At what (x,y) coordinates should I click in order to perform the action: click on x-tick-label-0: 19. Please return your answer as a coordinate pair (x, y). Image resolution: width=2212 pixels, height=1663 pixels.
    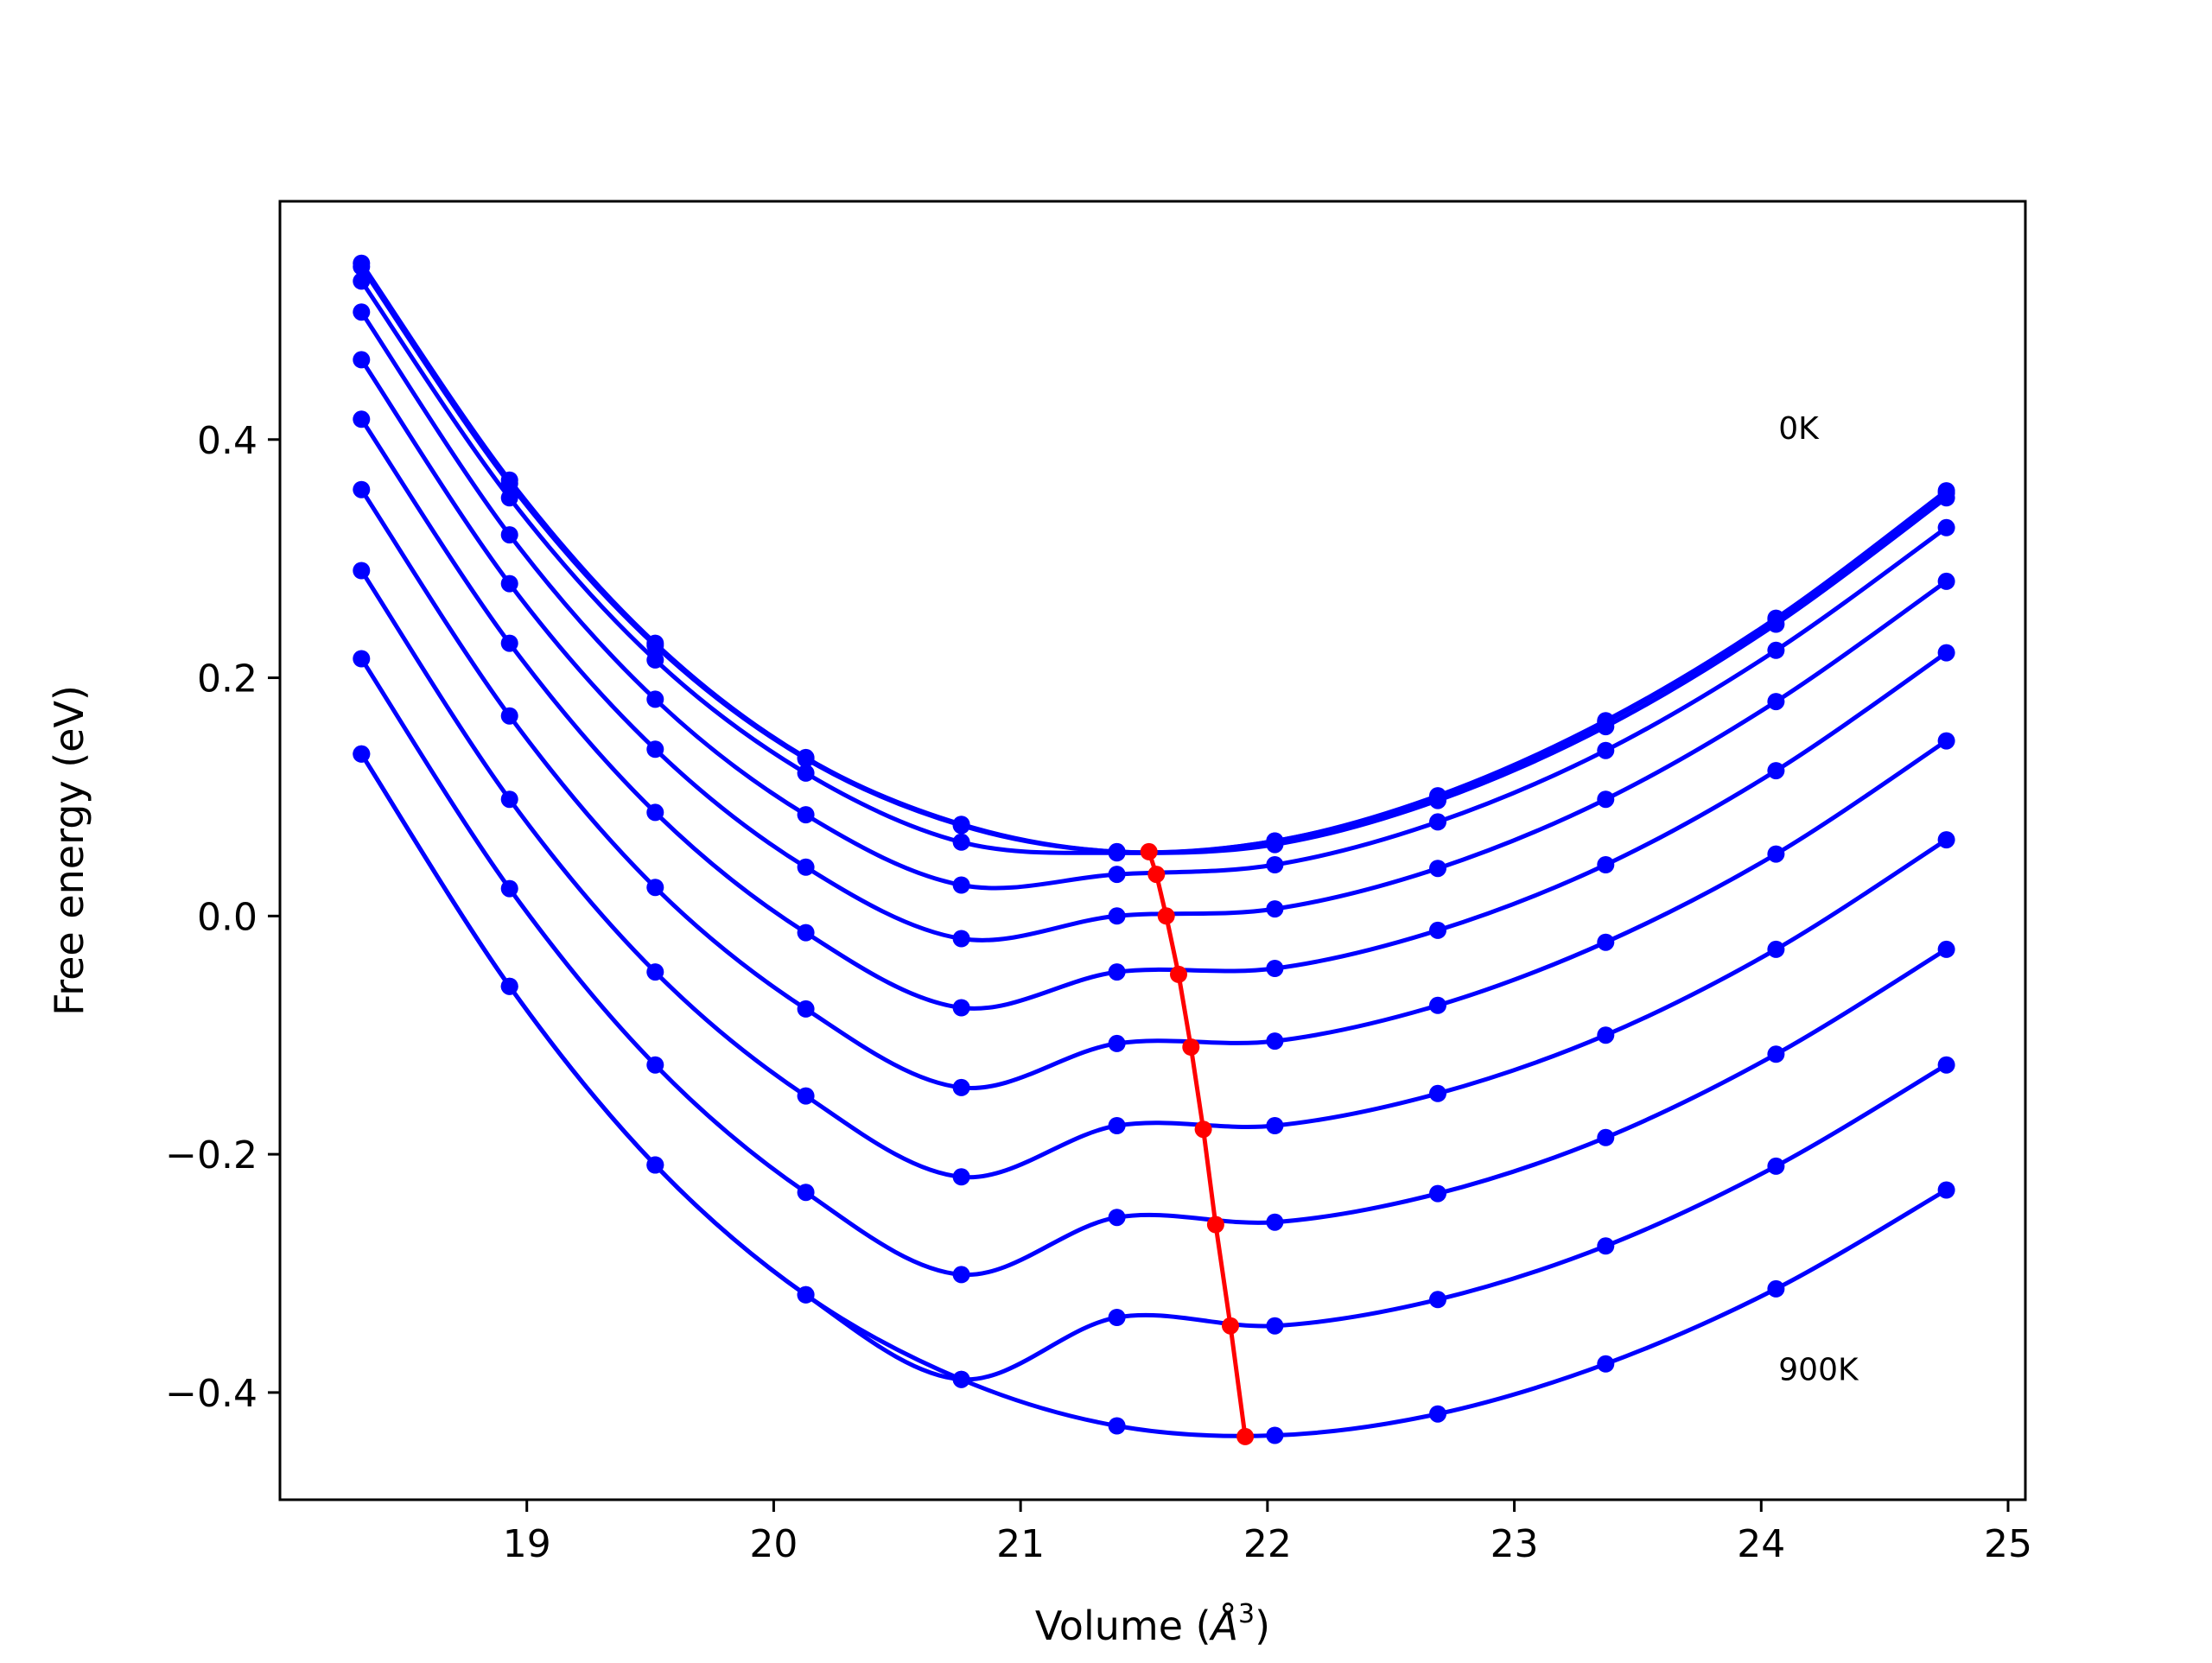
    Looking at the image, I should click on (527, 1544).